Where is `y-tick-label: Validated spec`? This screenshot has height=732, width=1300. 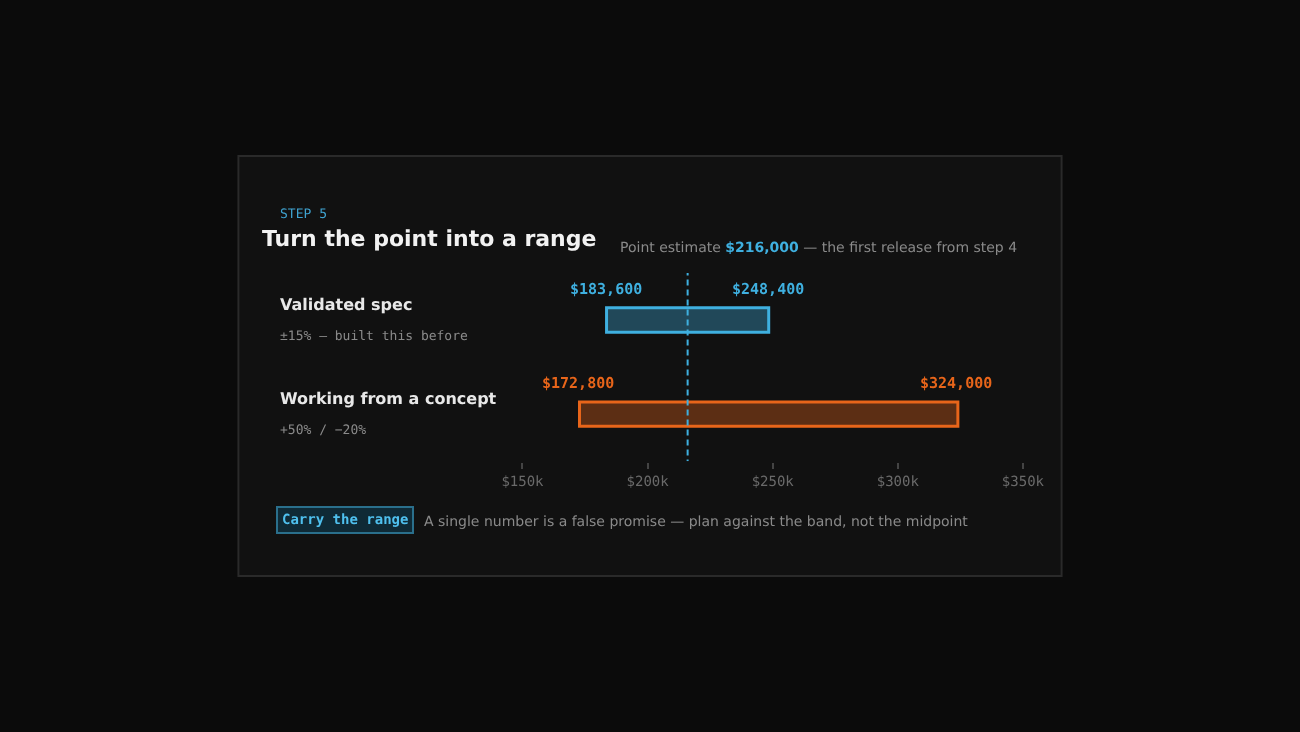
y-tick-label: Validated spec is located at coordinates (346, 305).